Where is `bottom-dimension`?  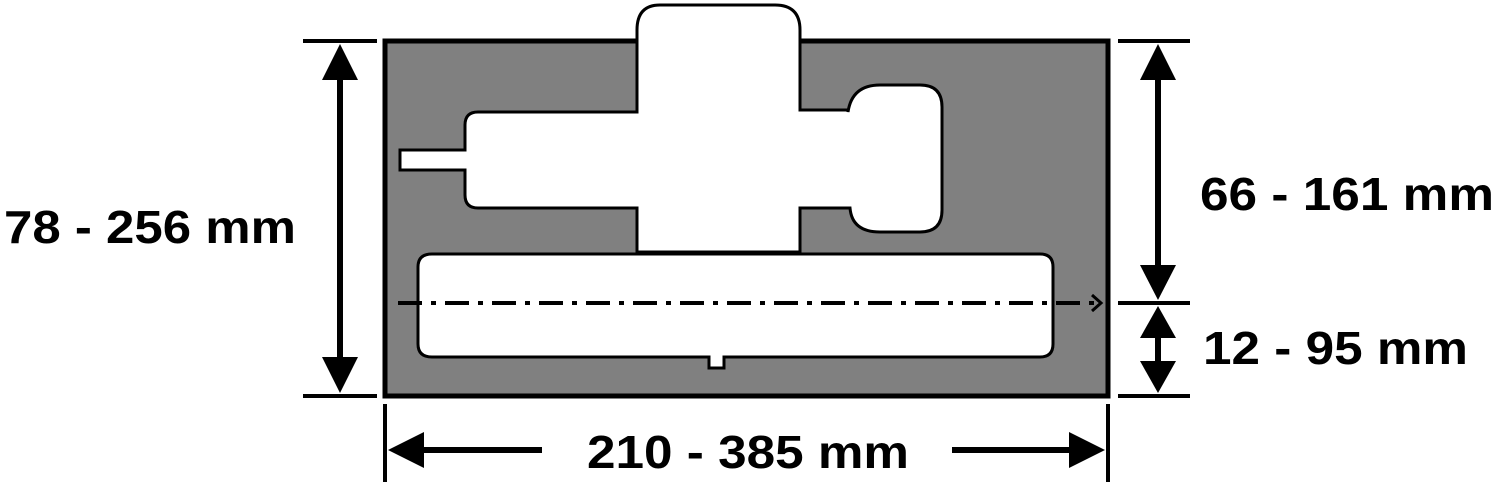 bottom-dimension is located at coordinates (746, 443).